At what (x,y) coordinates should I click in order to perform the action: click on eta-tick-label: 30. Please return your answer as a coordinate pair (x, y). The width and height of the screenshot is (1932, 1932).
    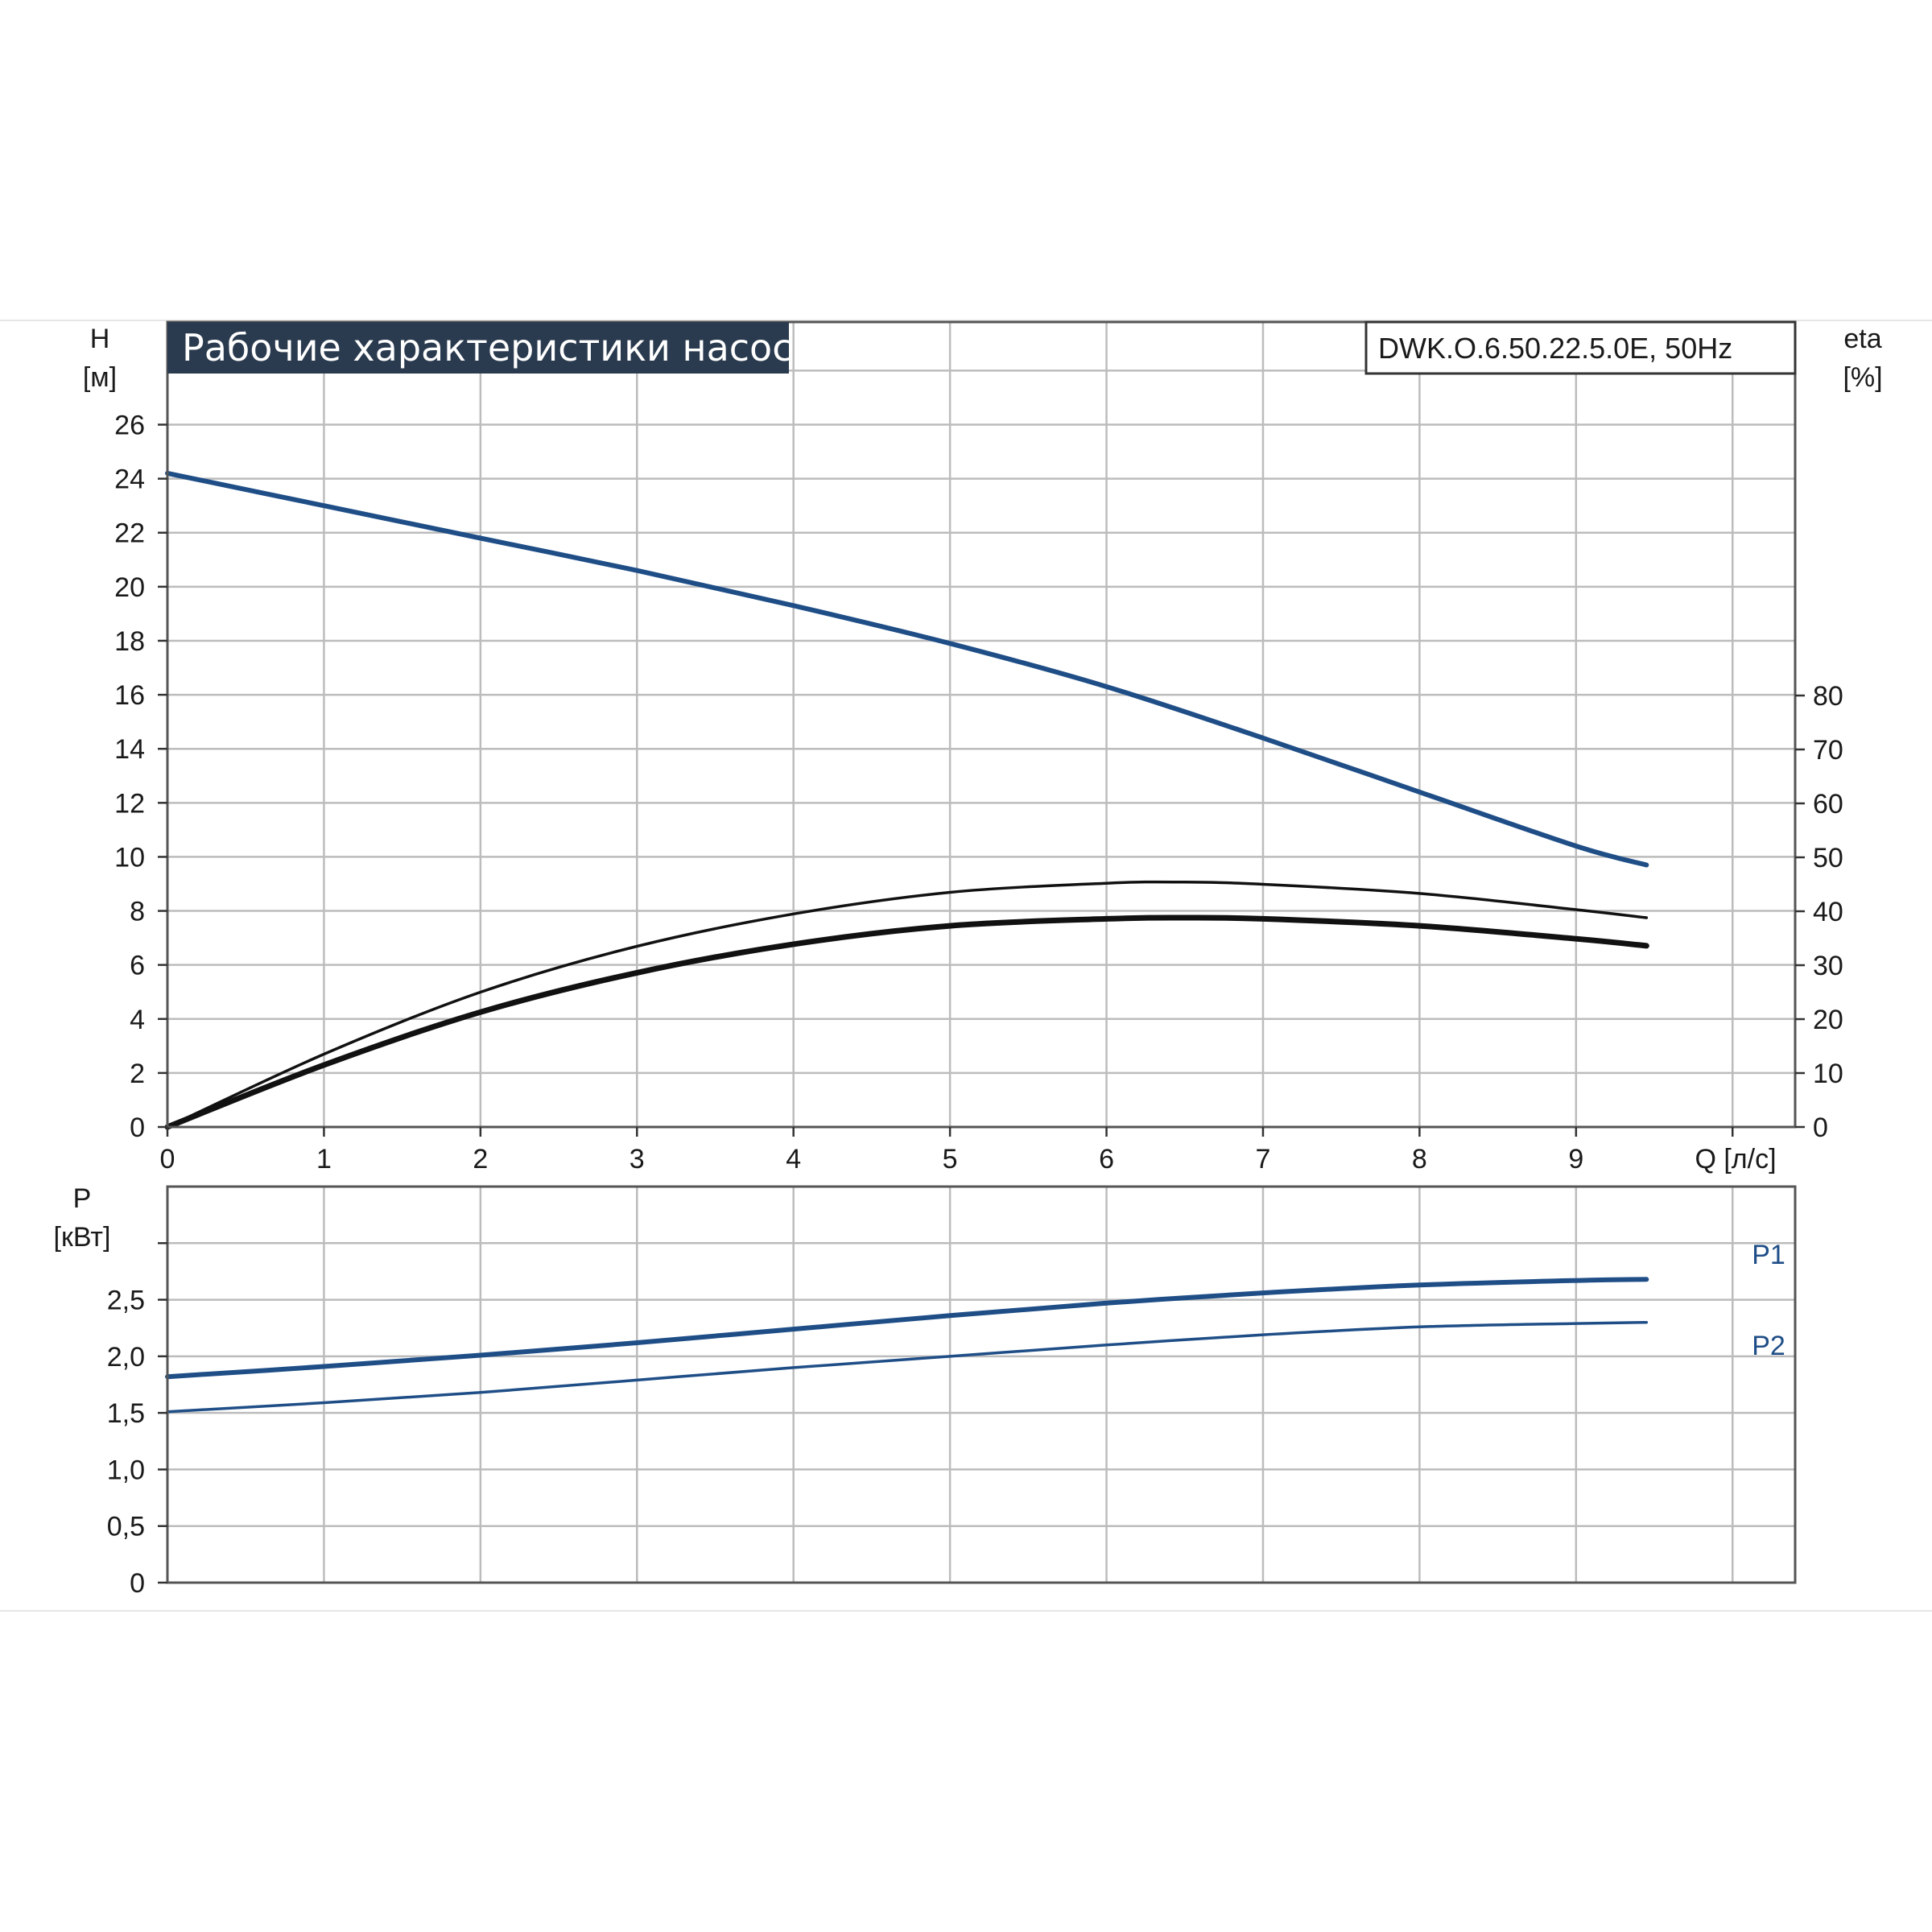
    Looking at the image, I should click on (1828, 966).